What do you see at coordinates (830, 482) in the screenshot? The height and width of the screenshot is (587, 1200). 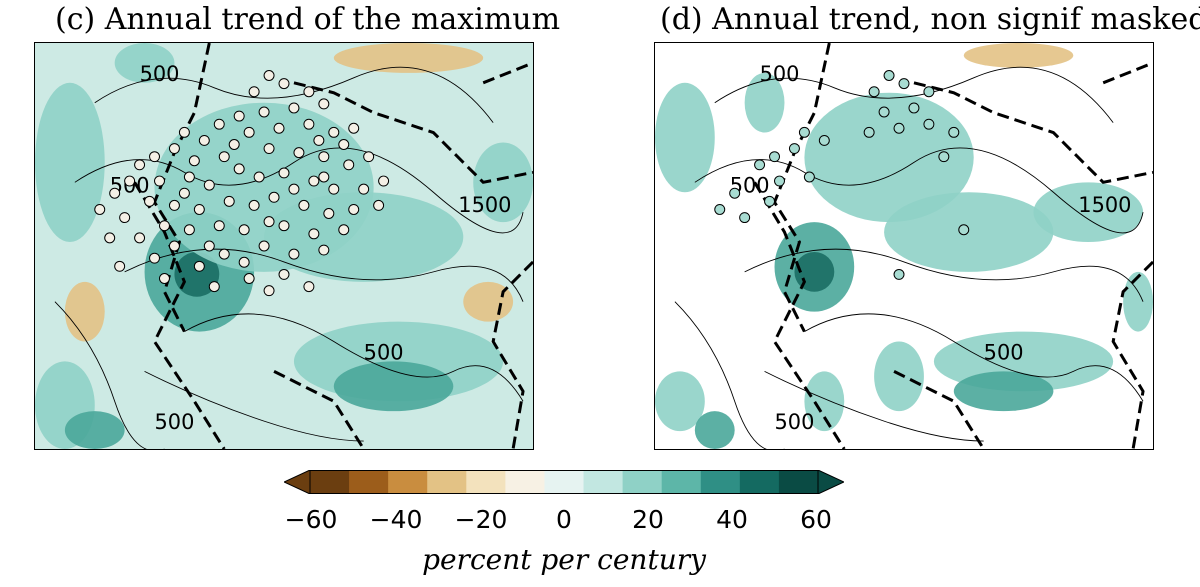 I see `colorbar-max-extension` at bounding box center [830, 482].